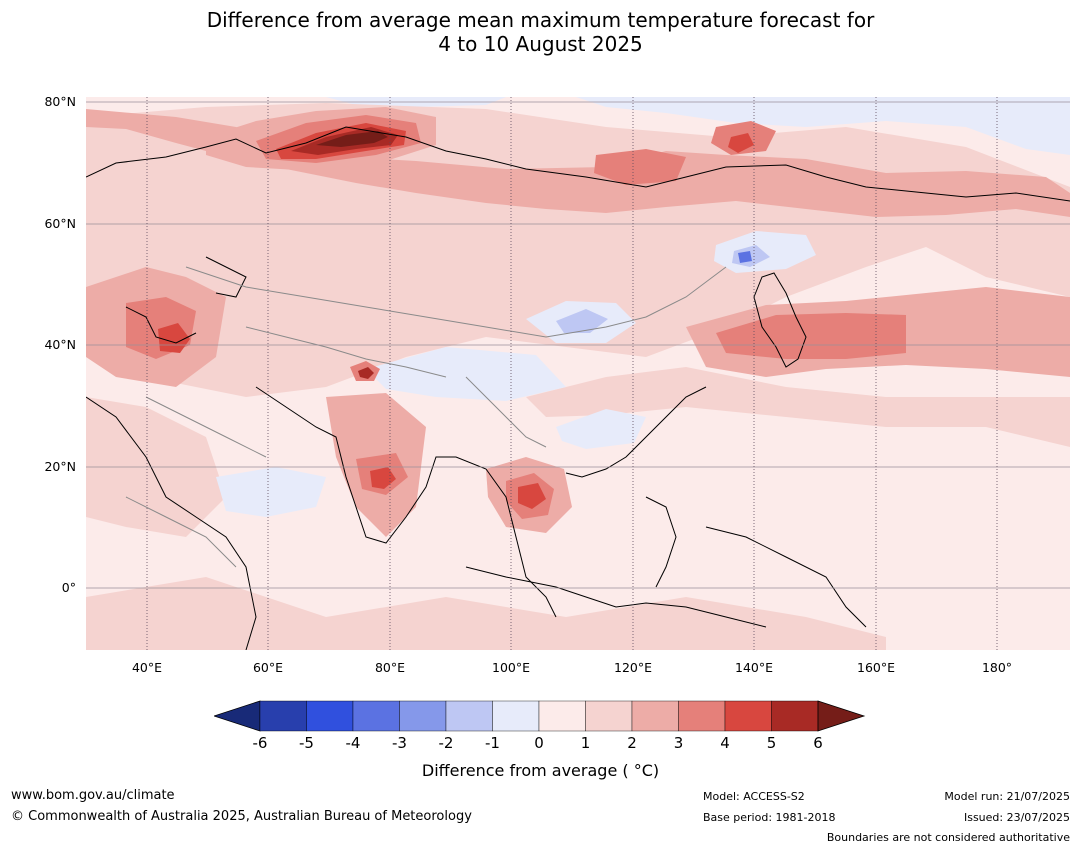 This screenshot has width=1081, height=850. Describe the element at coordinates (236, 716) in the screenshot. I see `colorbar-extend-low` at that location.